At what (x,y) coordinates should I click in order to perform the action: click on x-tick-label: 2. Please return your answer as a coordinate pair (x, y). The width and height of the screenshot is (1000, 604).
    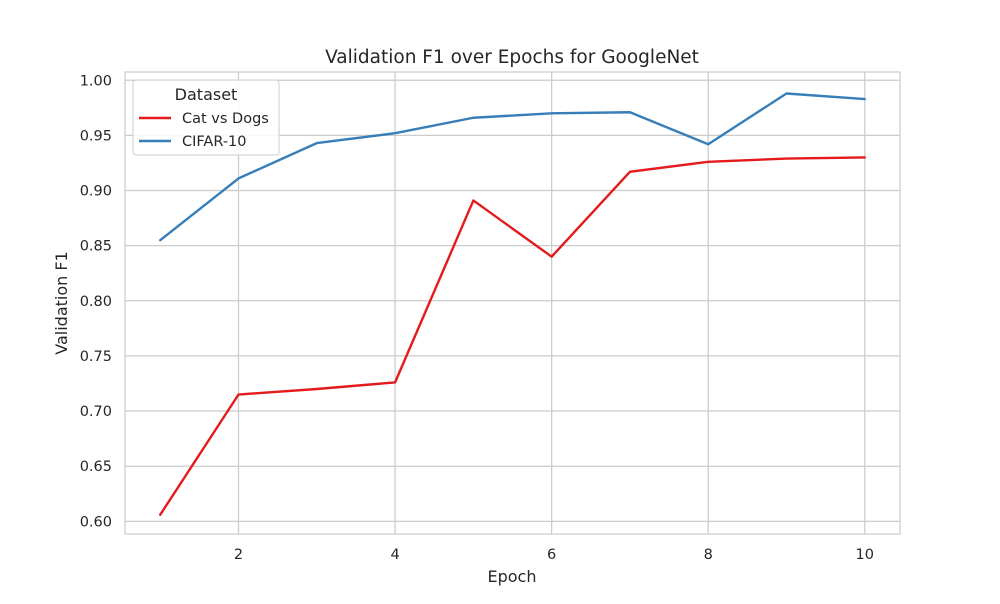
    Looking at the image, I should click on (238, 555).